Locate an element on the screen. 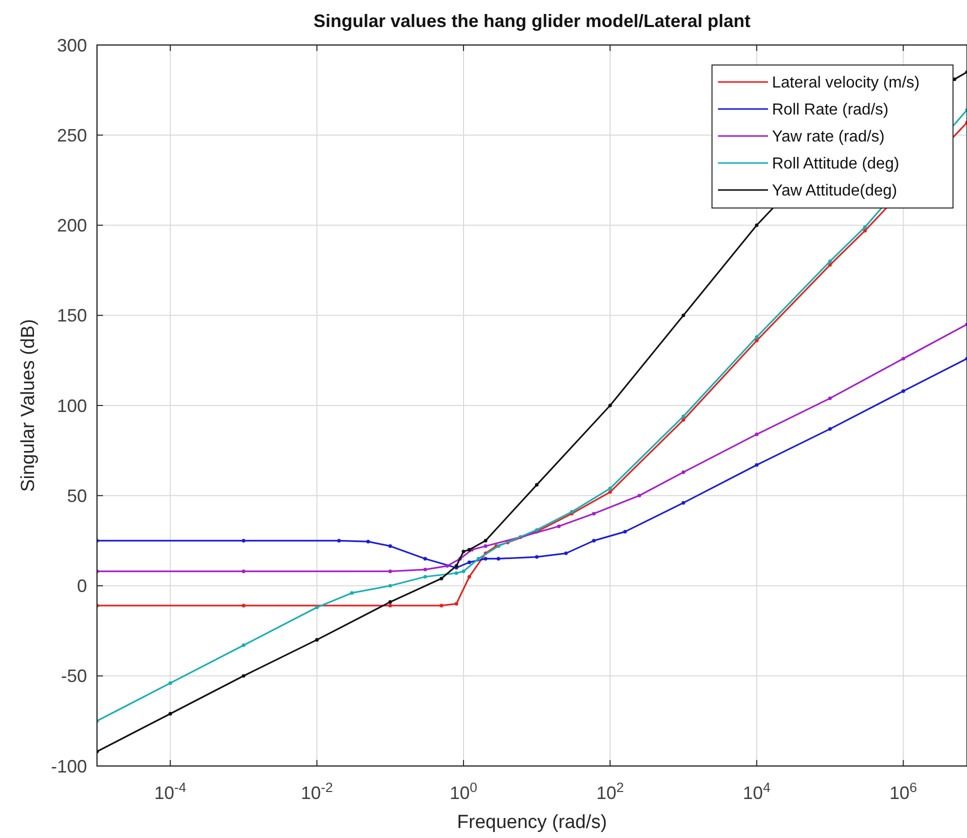  y-tick-label: 250 is located at coordinates (71, 135).